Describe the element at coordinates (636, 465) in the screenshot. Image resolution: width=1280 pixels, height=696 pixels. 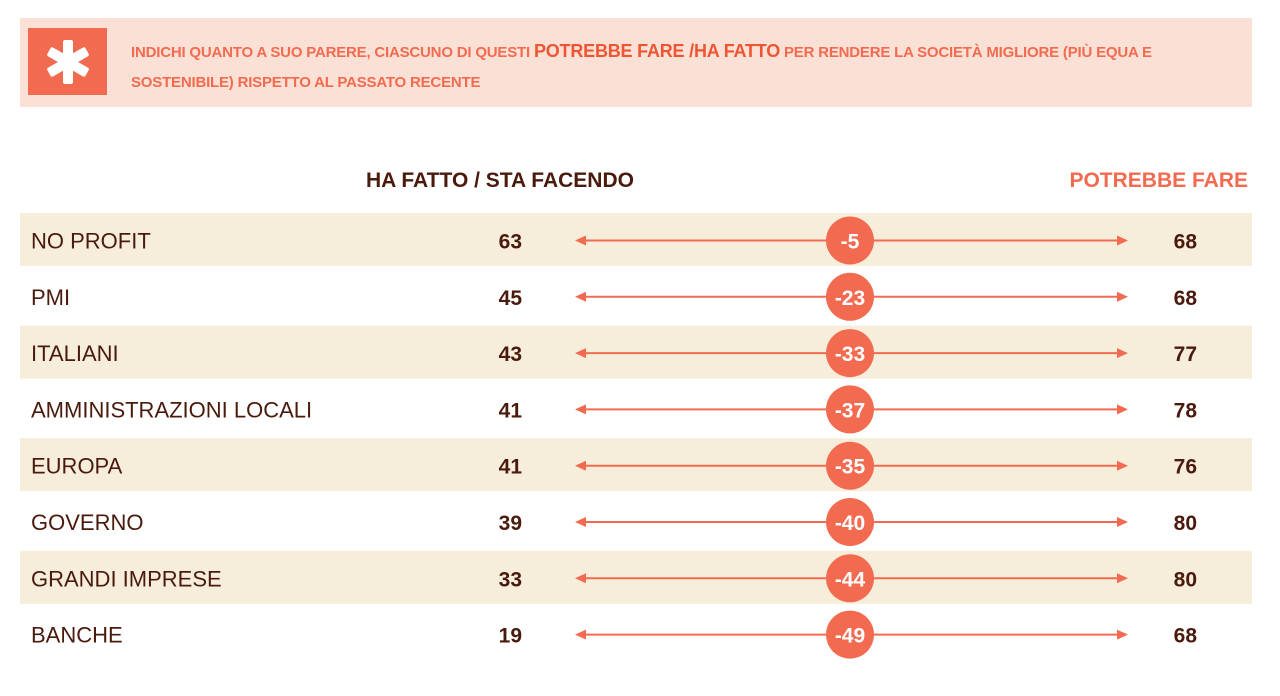
I see `table-row: EUROPA 41 -35 76` at that location.